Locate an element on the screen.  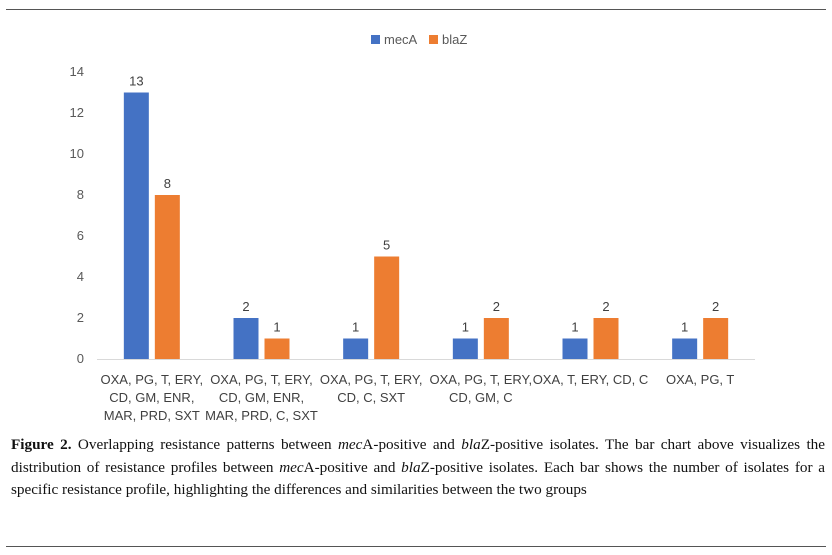
legend-label-mecA: mecA is located at coordinates (401, 39).